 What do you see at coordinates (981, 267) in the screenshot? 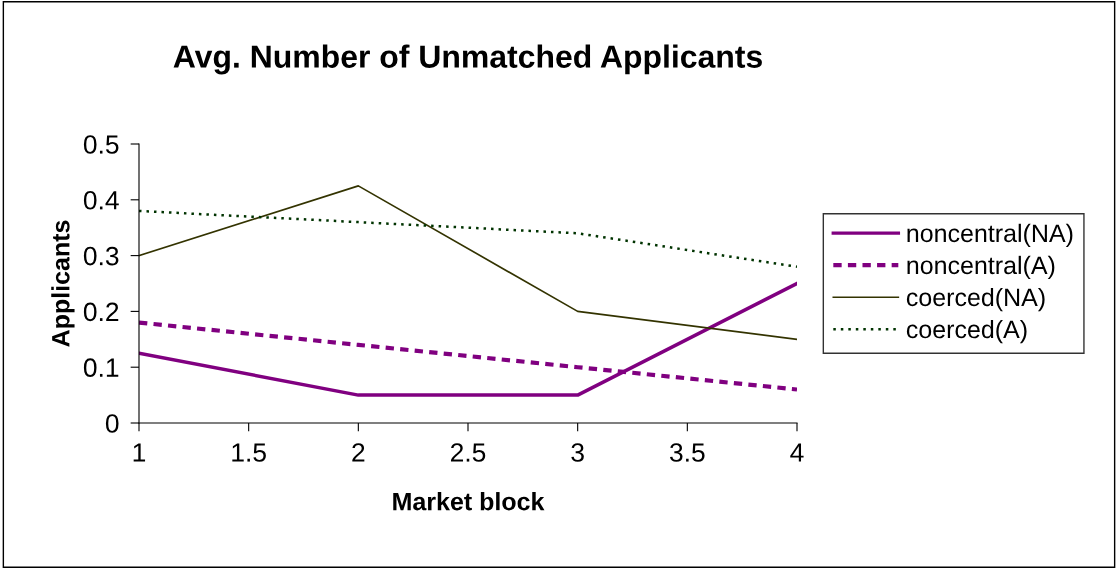
I see `legend-label: noncentral(A)` at bounding box center [981, 267].